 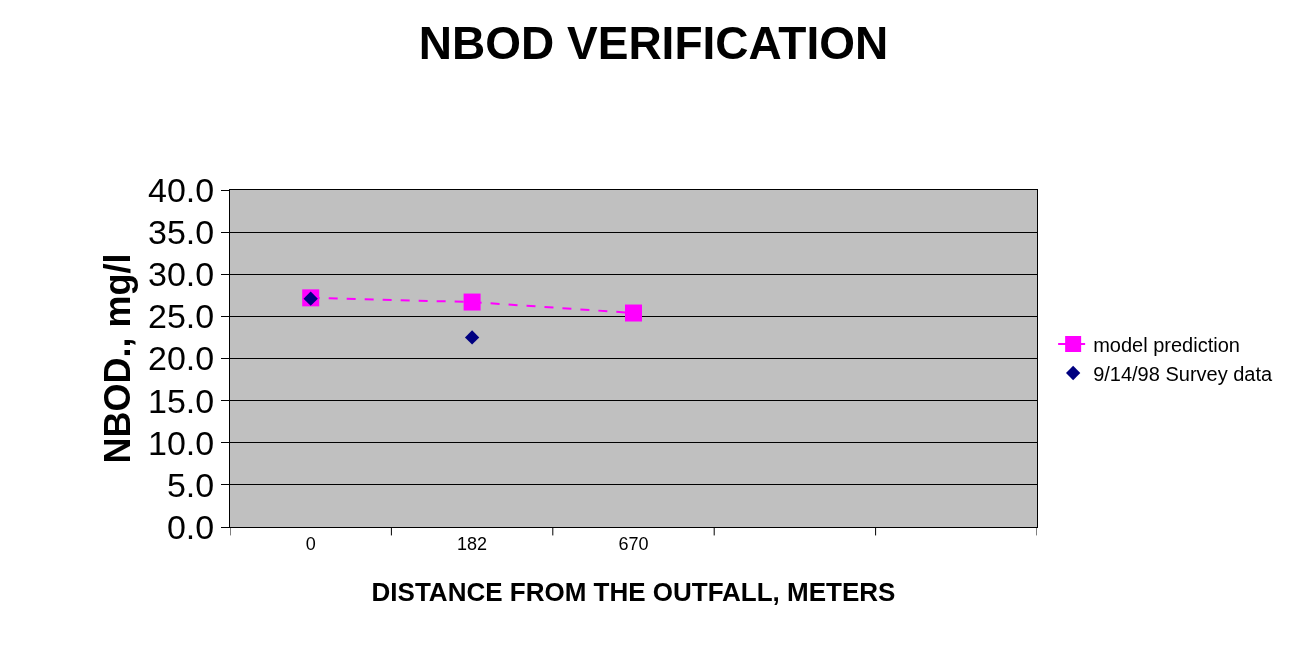 What do you see at coordinates (472, 543) in the screenshot?
I see `x-tick-label: 182` at bounding box center [472, 543].